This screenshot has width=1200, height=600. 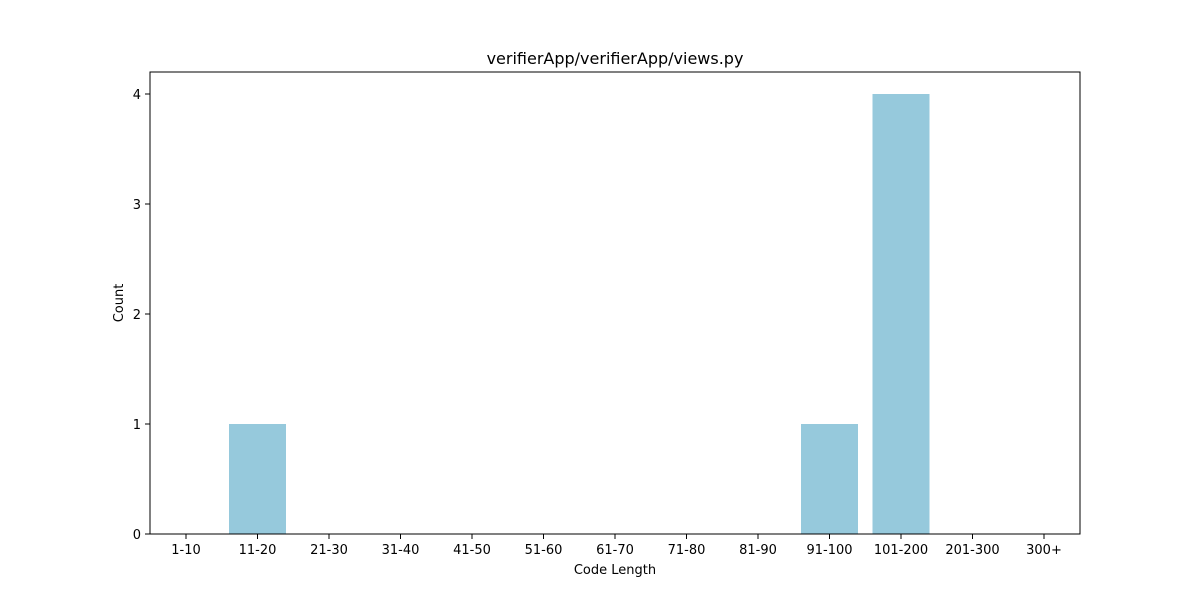 I want to click on x-axis-label: Code Length, so click(x=615, y=570).